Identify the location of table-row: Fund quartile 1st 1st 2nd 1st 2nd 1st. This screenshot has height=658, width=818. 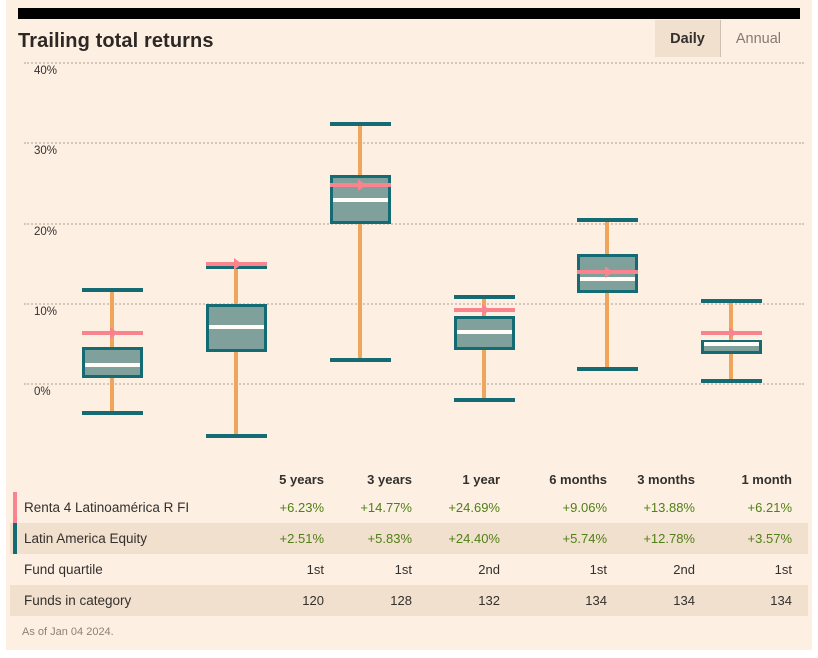
(409, 569).